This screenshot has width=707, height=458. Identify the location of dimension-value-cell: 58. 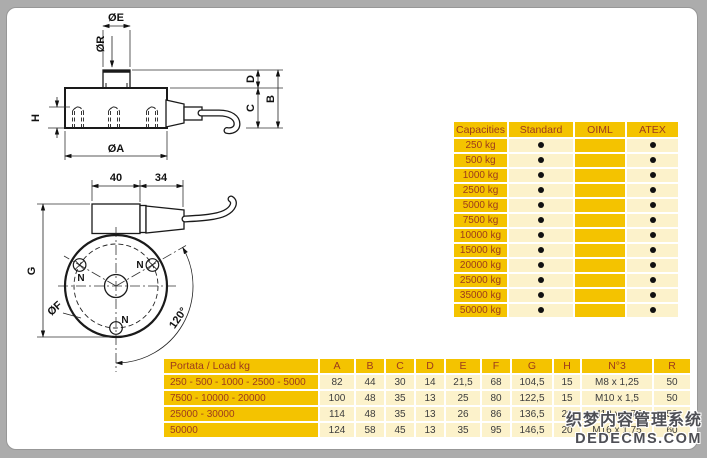
(370, 430).